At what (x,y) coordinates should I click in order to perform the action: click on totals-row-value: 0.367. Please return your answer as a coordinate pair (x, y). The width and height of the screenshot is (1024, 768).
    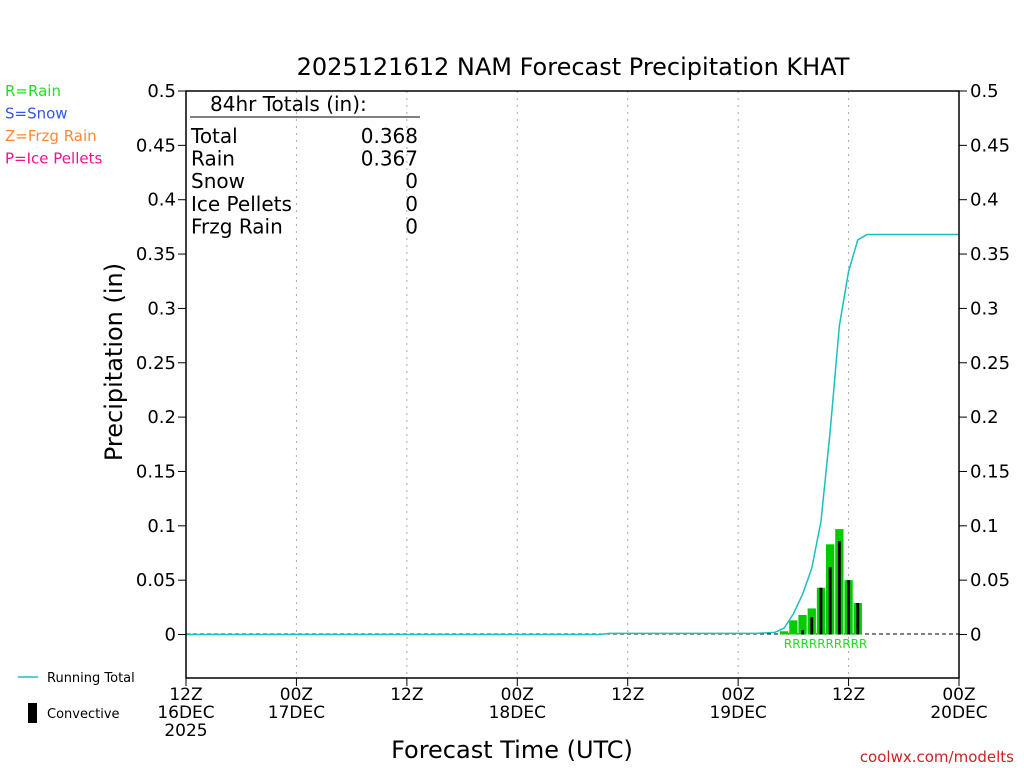
    Looking at the image, I should click on (389, 159).